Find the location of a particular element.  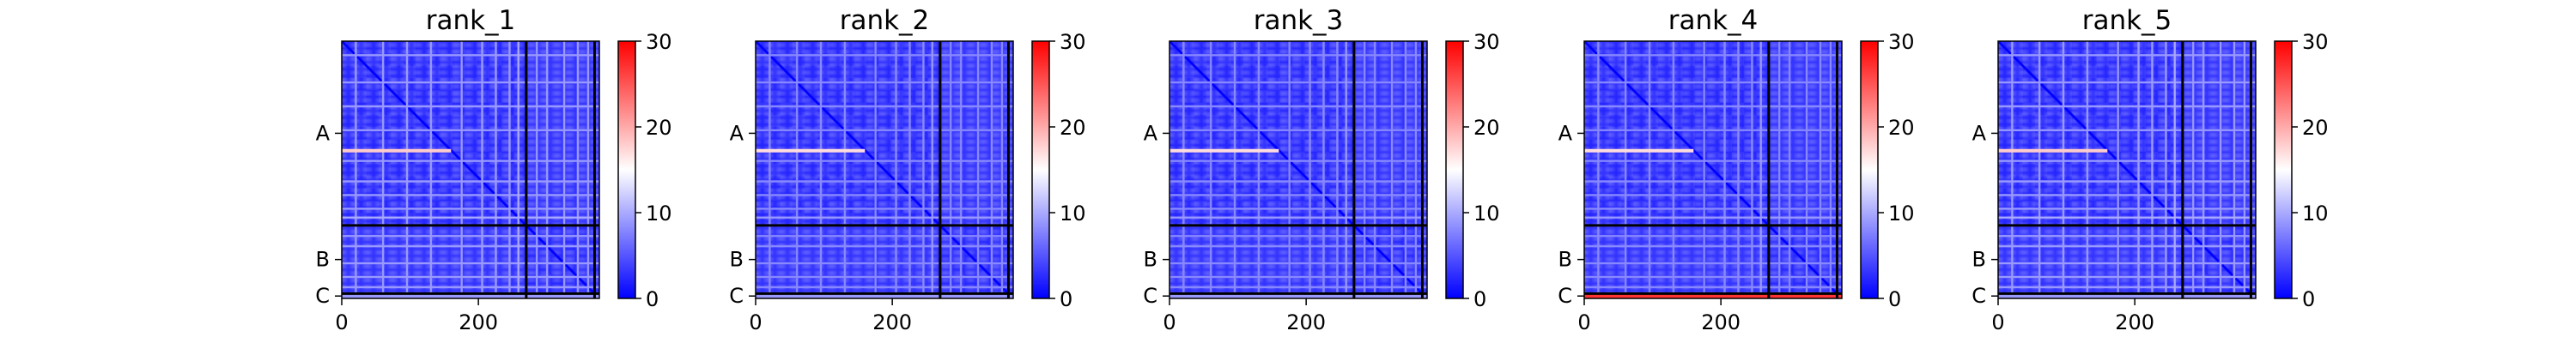

panel-title: rank_1 is located at coordinates (471, 20).